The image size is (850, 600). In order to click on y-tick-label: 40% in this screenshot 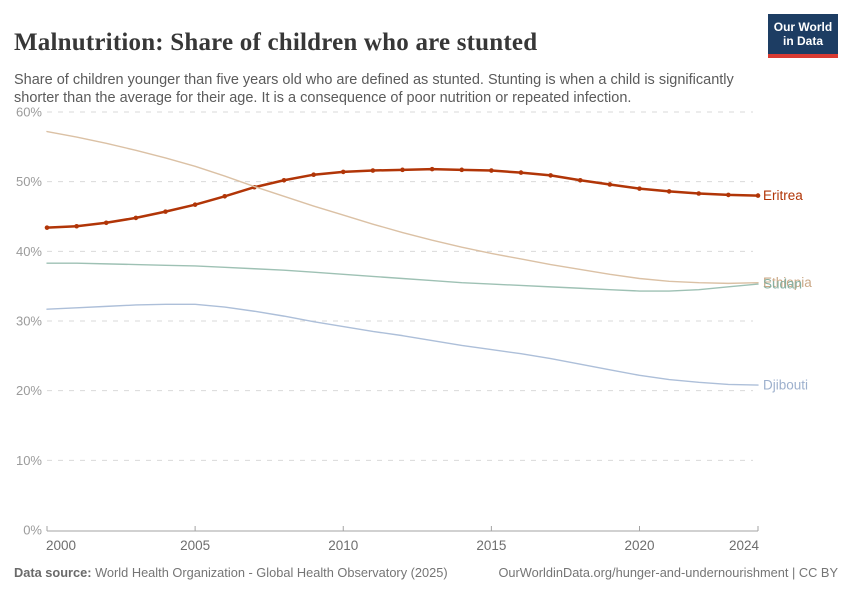, I will do `click(29, 251)`.